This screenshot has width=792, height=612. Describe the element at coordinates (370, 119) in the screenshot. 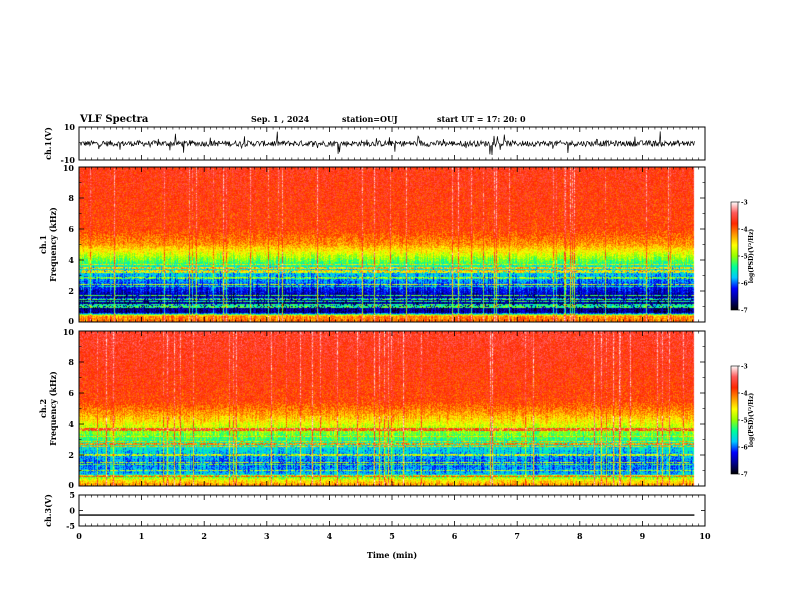

I see `station-label: station=OUJ` at that location.